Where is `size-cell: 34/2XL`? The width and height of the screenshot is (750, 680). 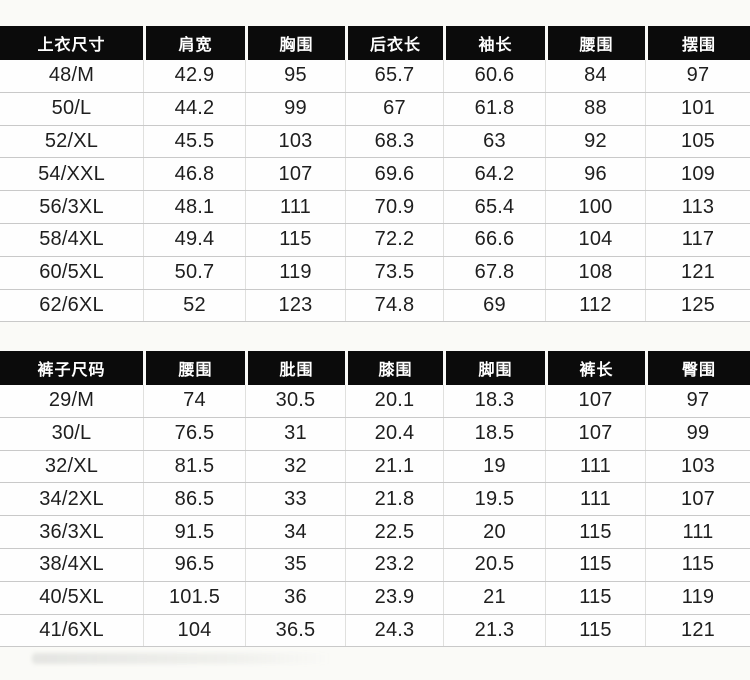 size-cell: 34/2XL is located at coordinates (71, 498).